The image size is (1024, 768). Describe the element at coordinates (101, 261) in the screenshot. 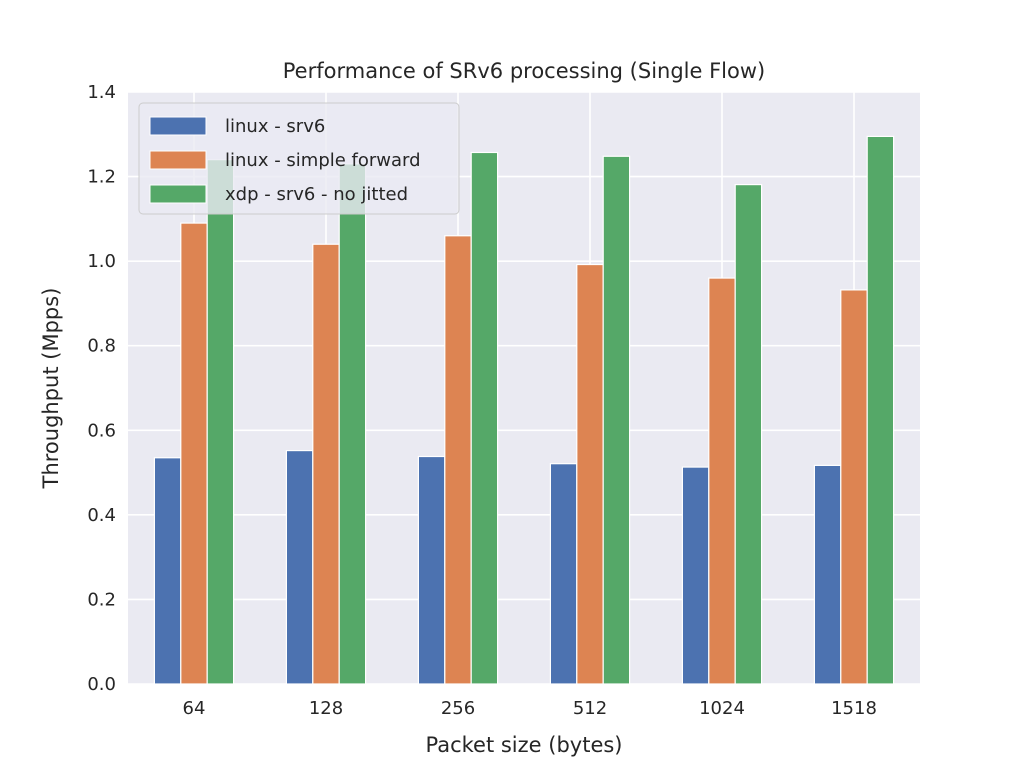

I see `y-tick-label: 1.0` at that location.